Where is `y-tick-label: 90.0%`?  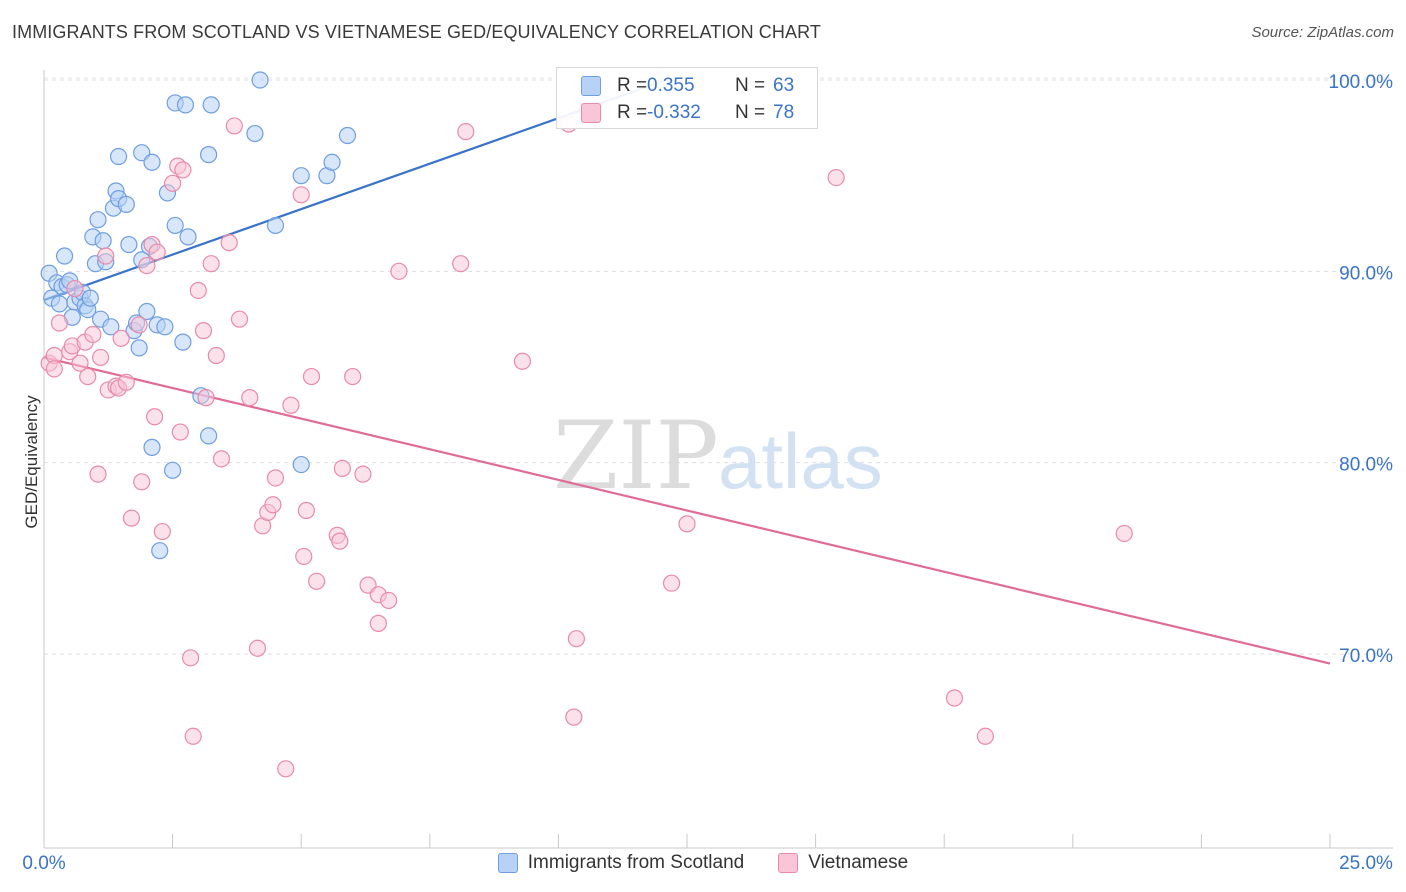
y-tick-label: 90.0% is located at coordinates (1366, 273).